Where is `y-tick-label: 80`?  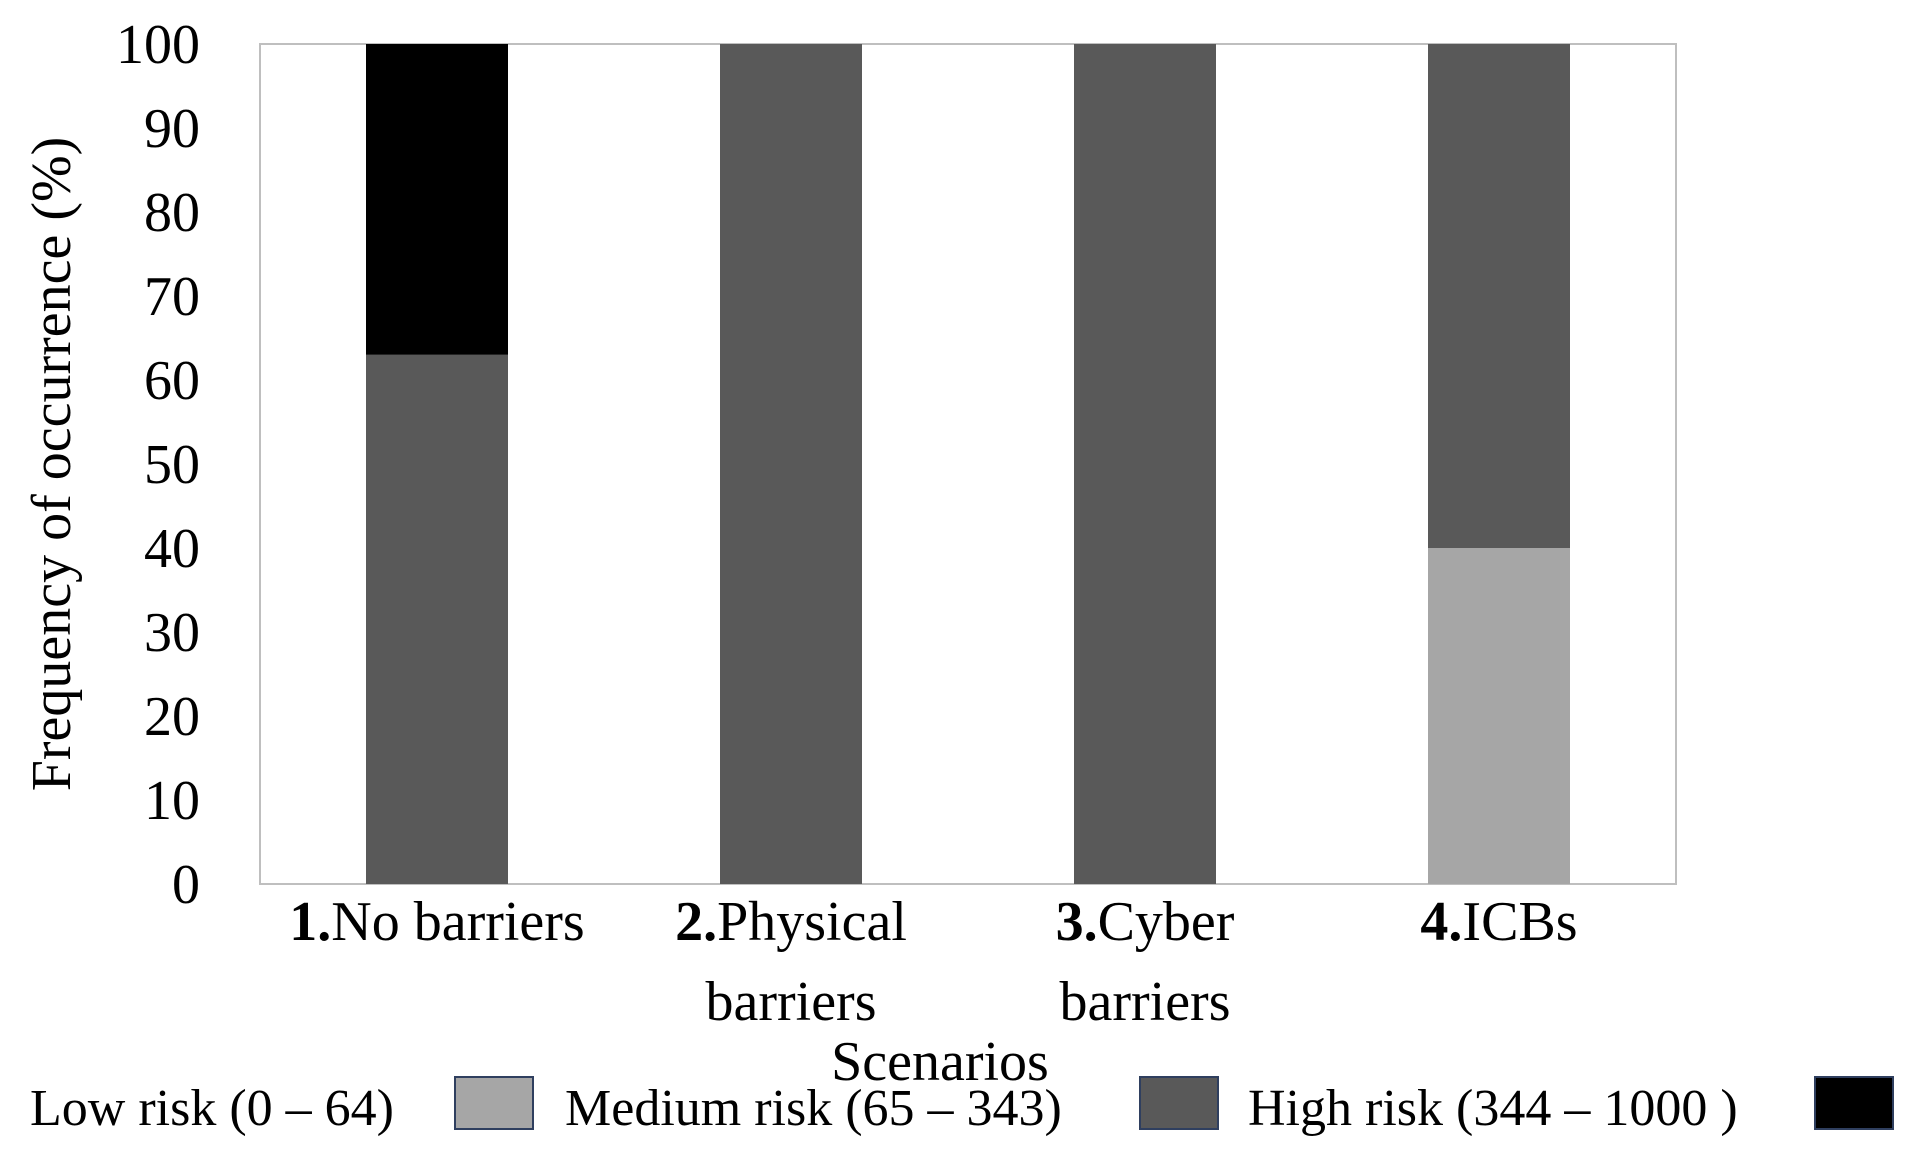
y-tick-label: 80 is located at coordinates (172, 213).